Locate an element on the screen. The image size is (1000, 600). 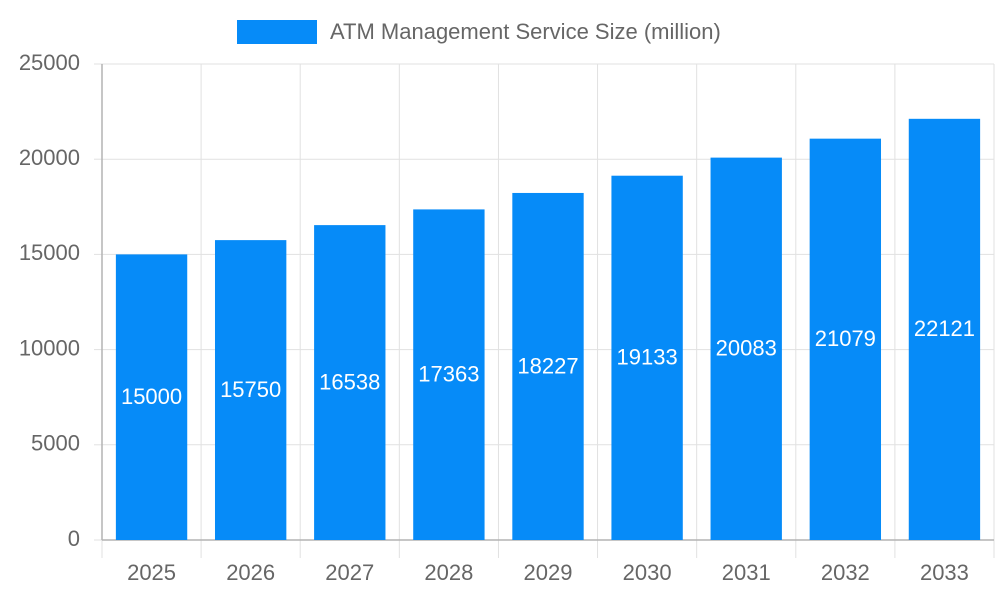
x-tick-label: 2025 is located at coordinates (151, 572).